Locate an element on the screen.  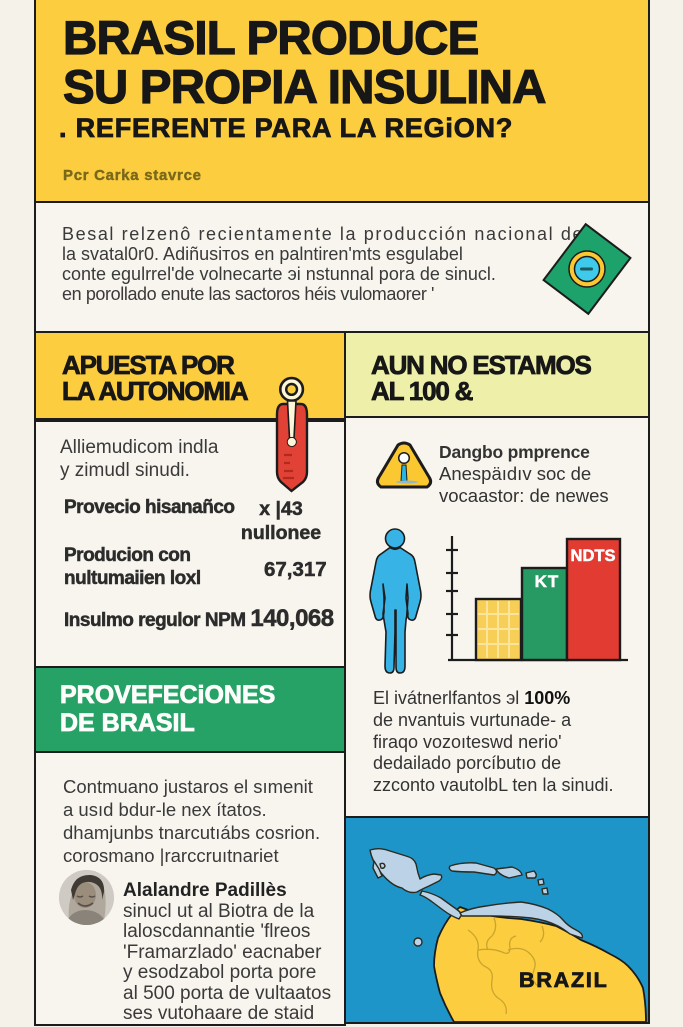
svg-text: NDTS is located at coordinates (593, 556).